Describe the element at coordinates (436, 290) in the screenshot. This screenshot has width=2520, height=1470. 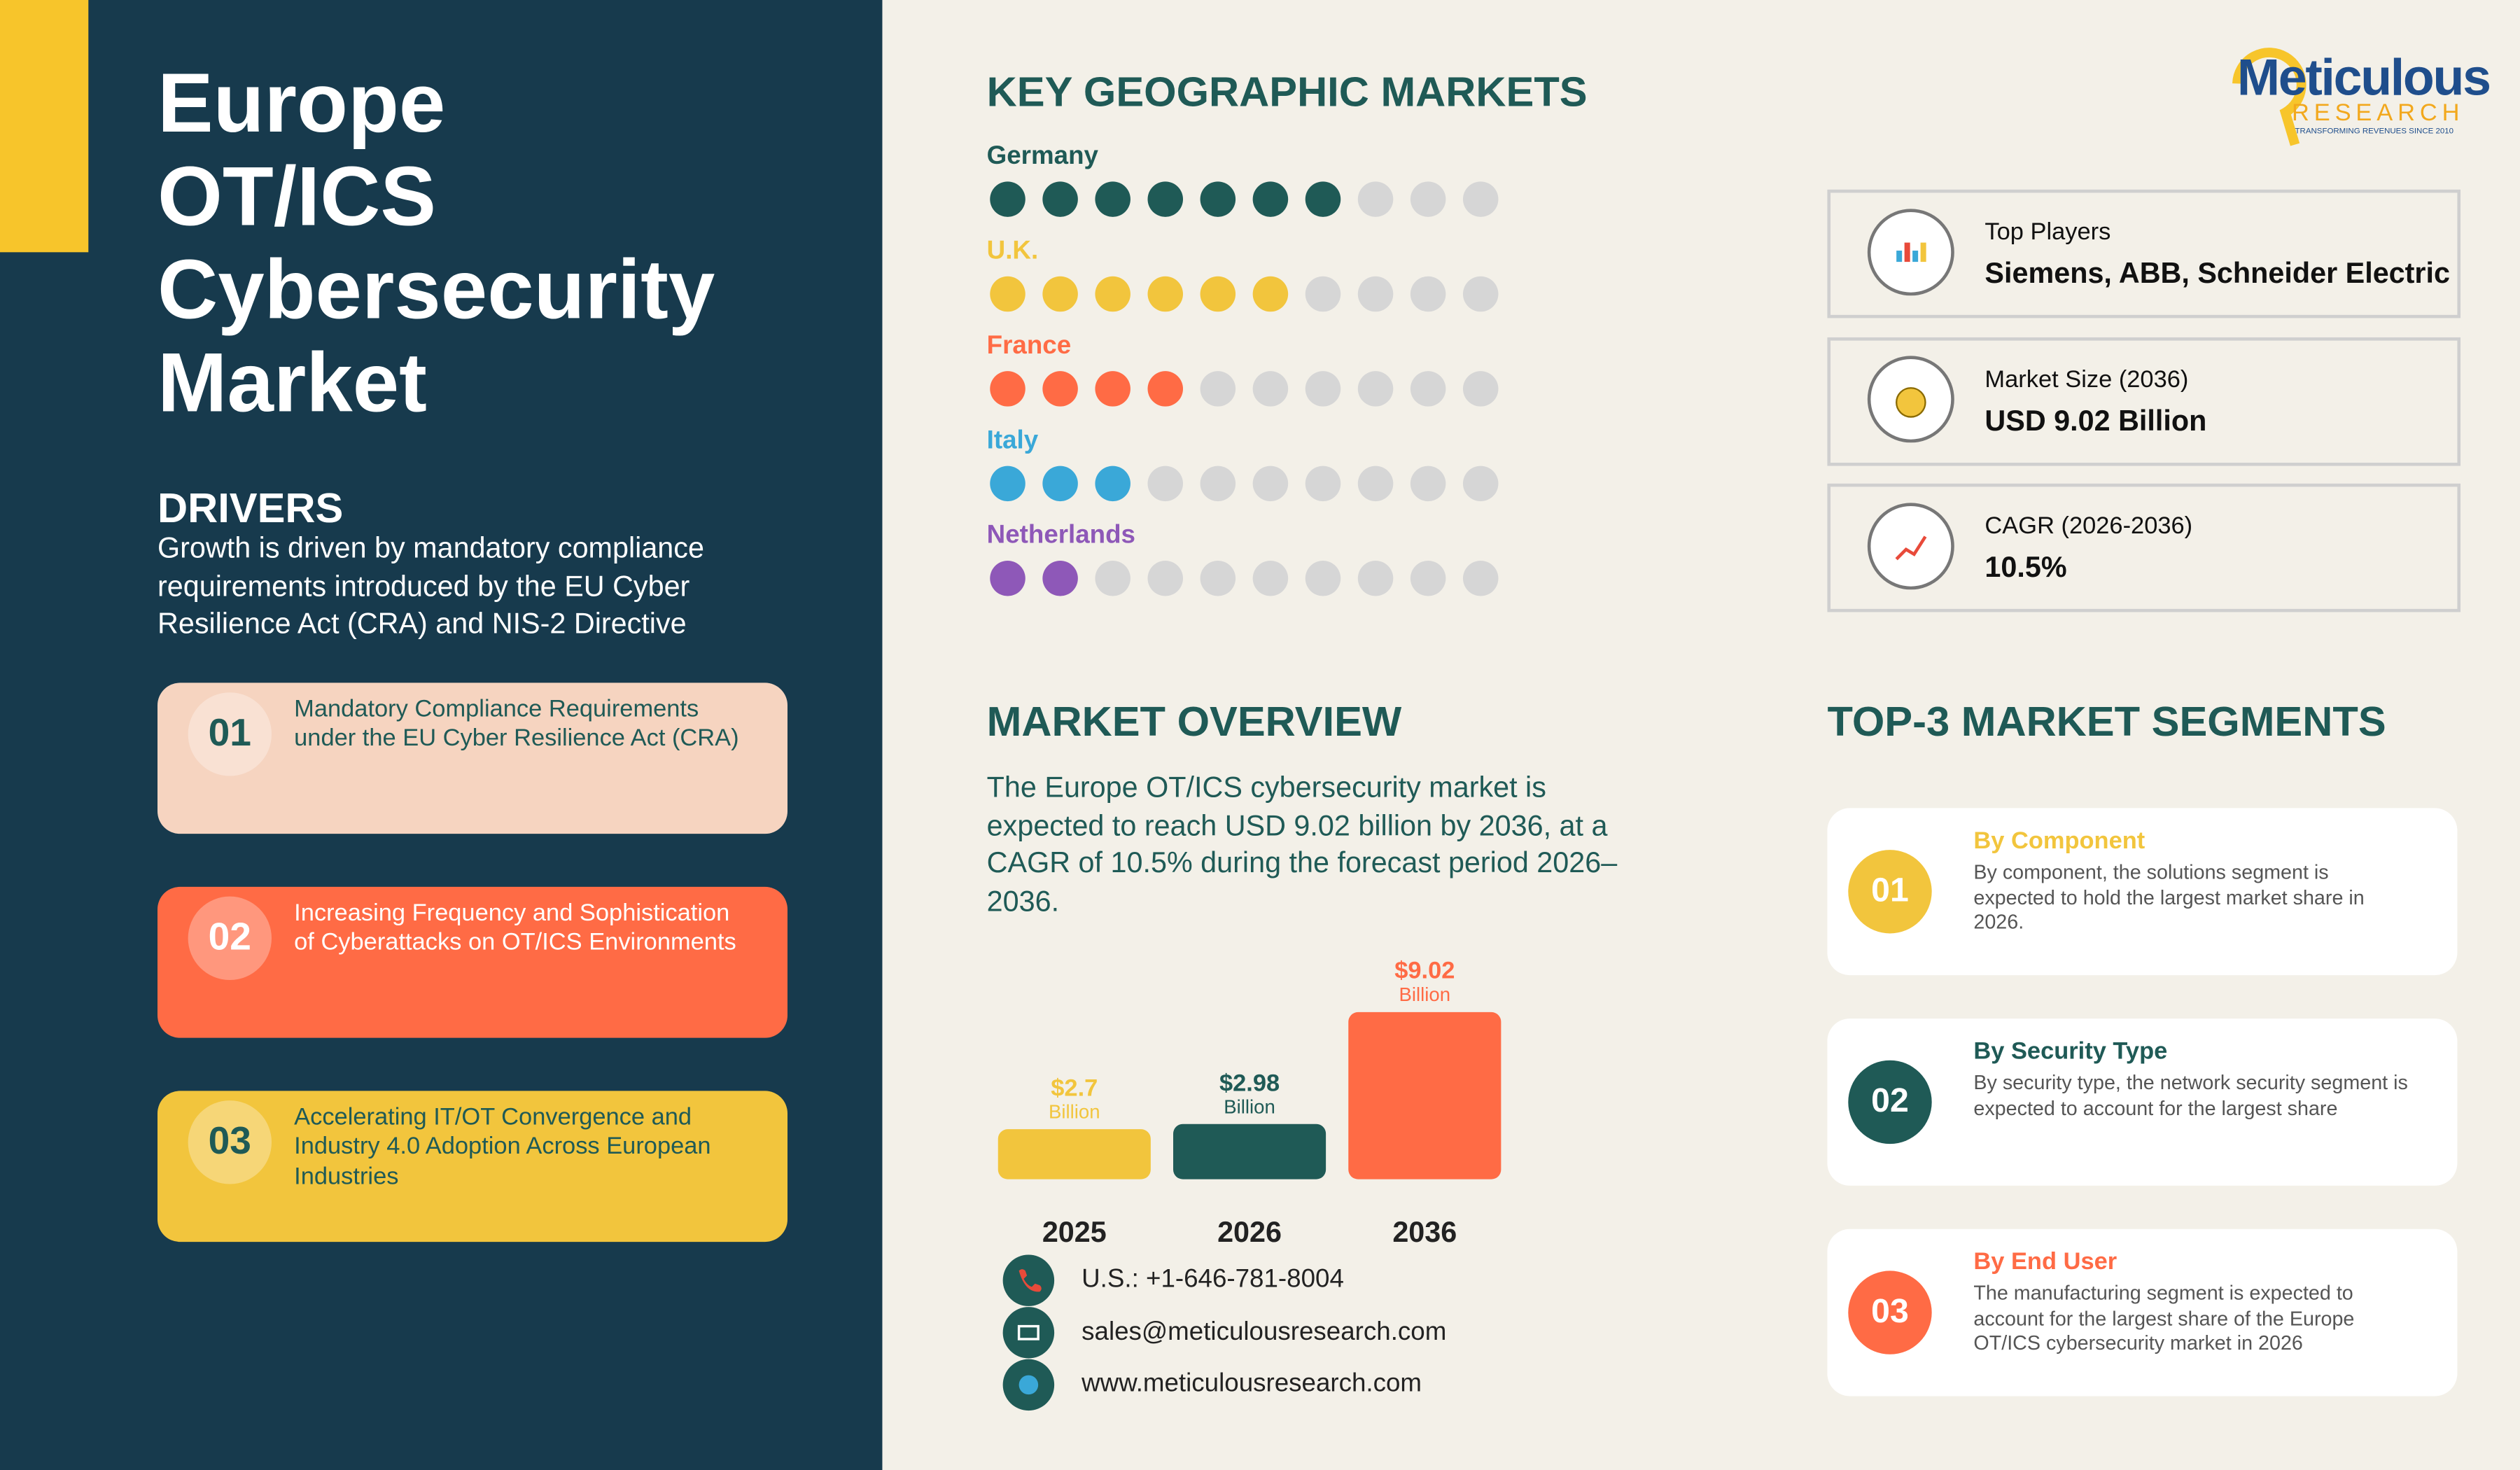
I see `title-line: Cybersecurity` at that location.